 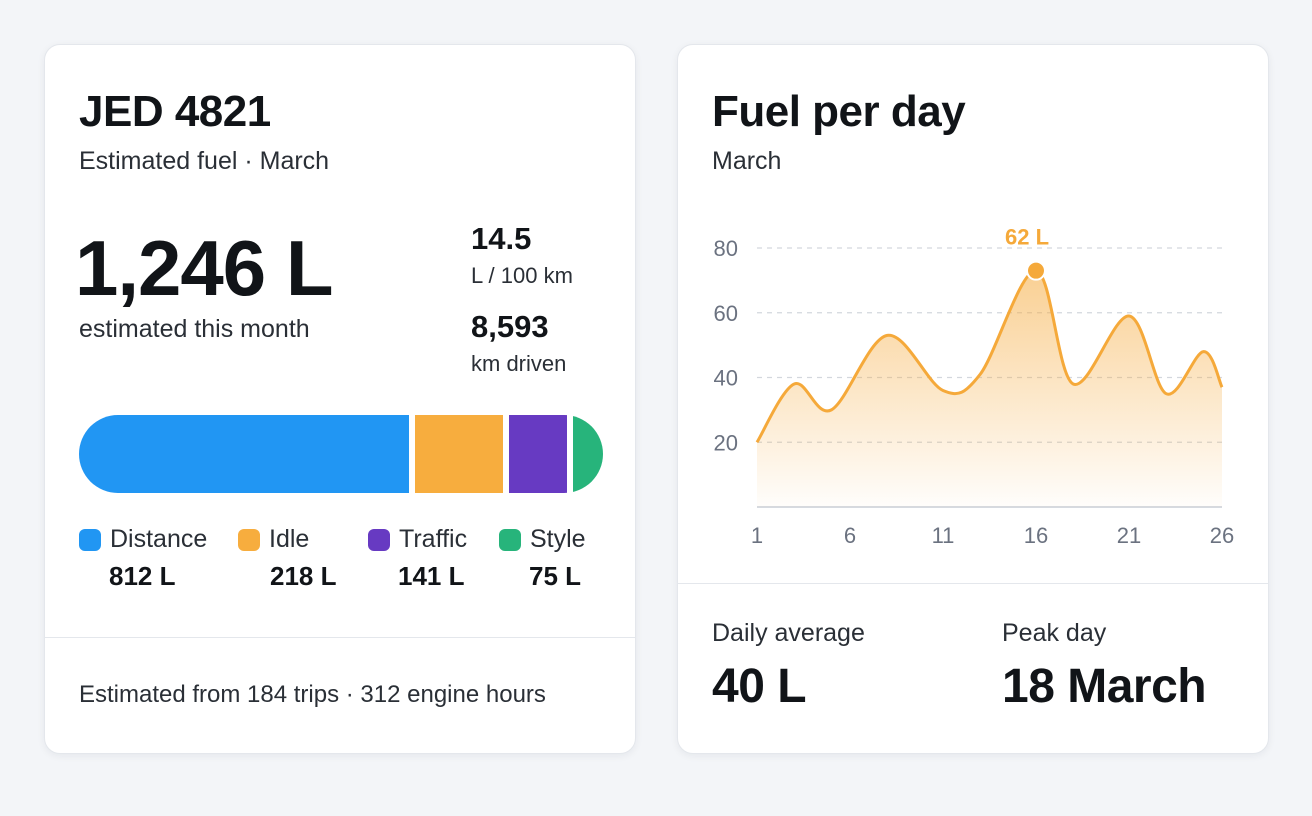 I want to click on x-tick-label: 21, so click(x=1129, y=535).